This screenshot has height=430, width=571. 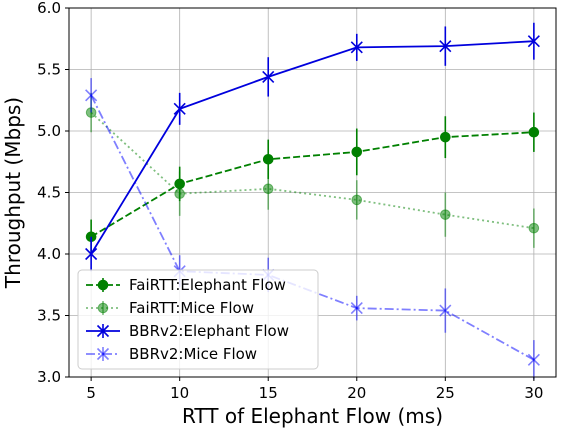 What do you see at coordinates (356, 393) in the screenshot?
I see `x-tick-label: 20` at bounding box center [356, 393].